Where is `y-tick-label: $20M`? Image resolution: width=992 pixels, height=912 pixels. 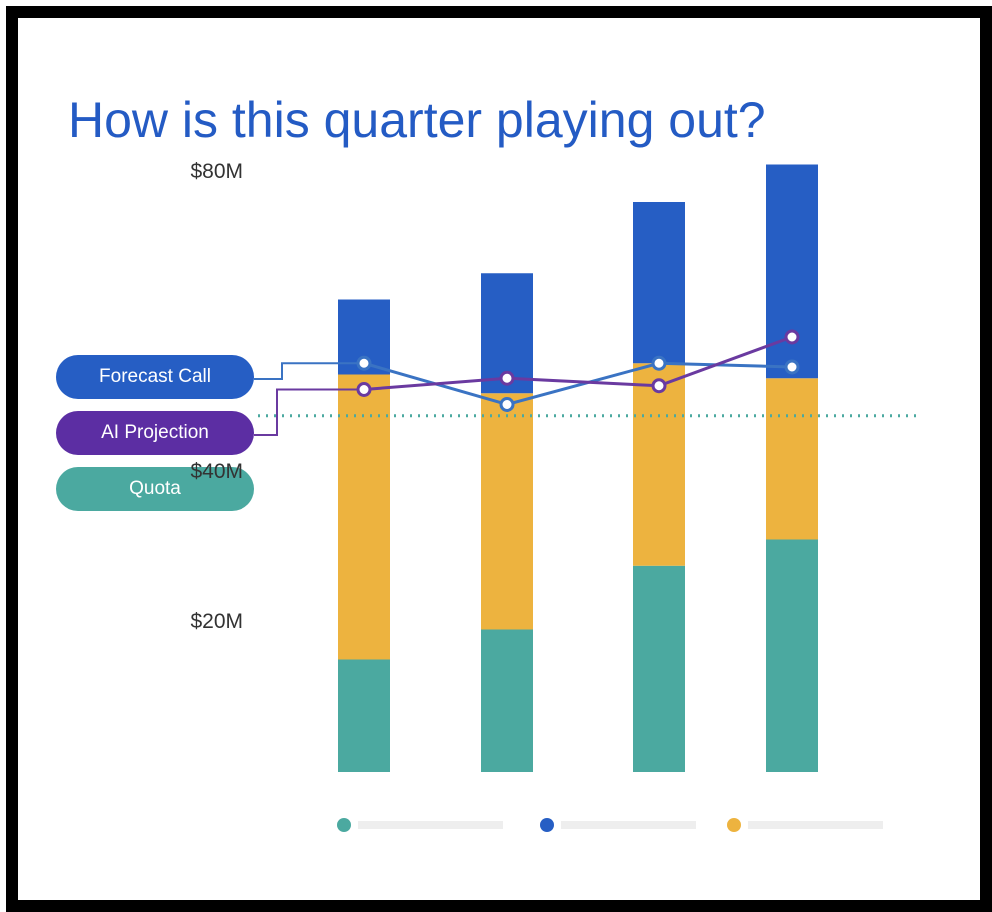
y-tick-label: $20M is located at coordinates (216, 621).